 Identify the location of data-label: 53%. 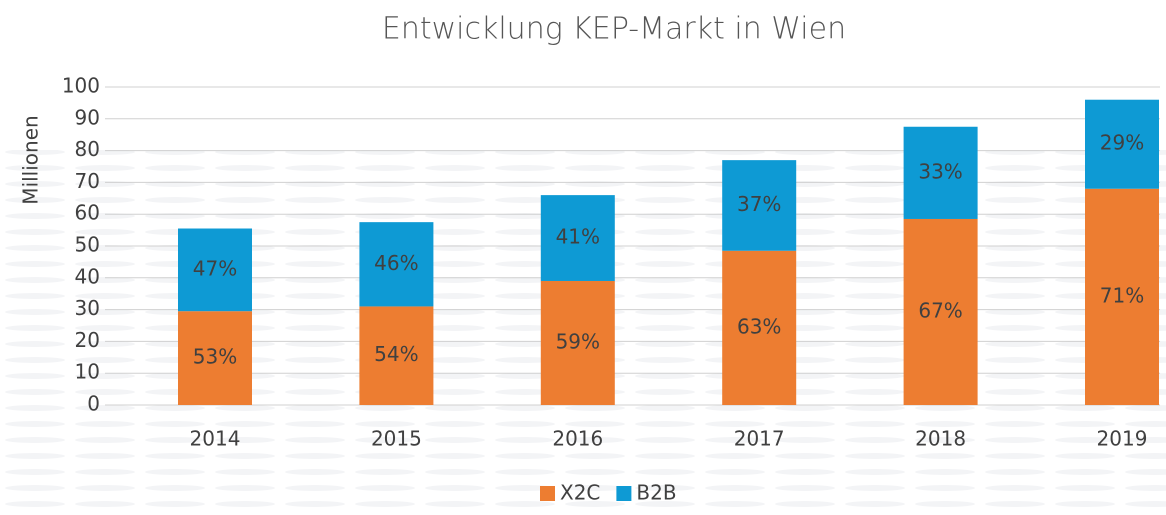
(215, 357).